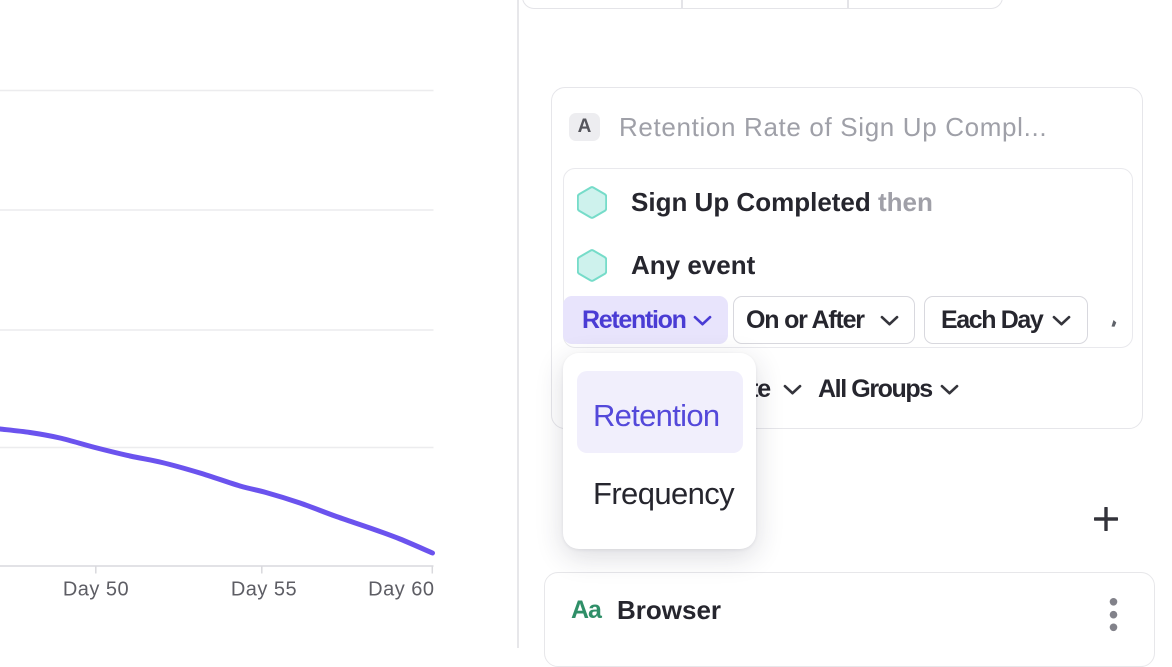 The image size is (1172, 667). Describe the element at coordinates (264, 590) in the screenshot. I see `svg-text: Day 55` at that location.